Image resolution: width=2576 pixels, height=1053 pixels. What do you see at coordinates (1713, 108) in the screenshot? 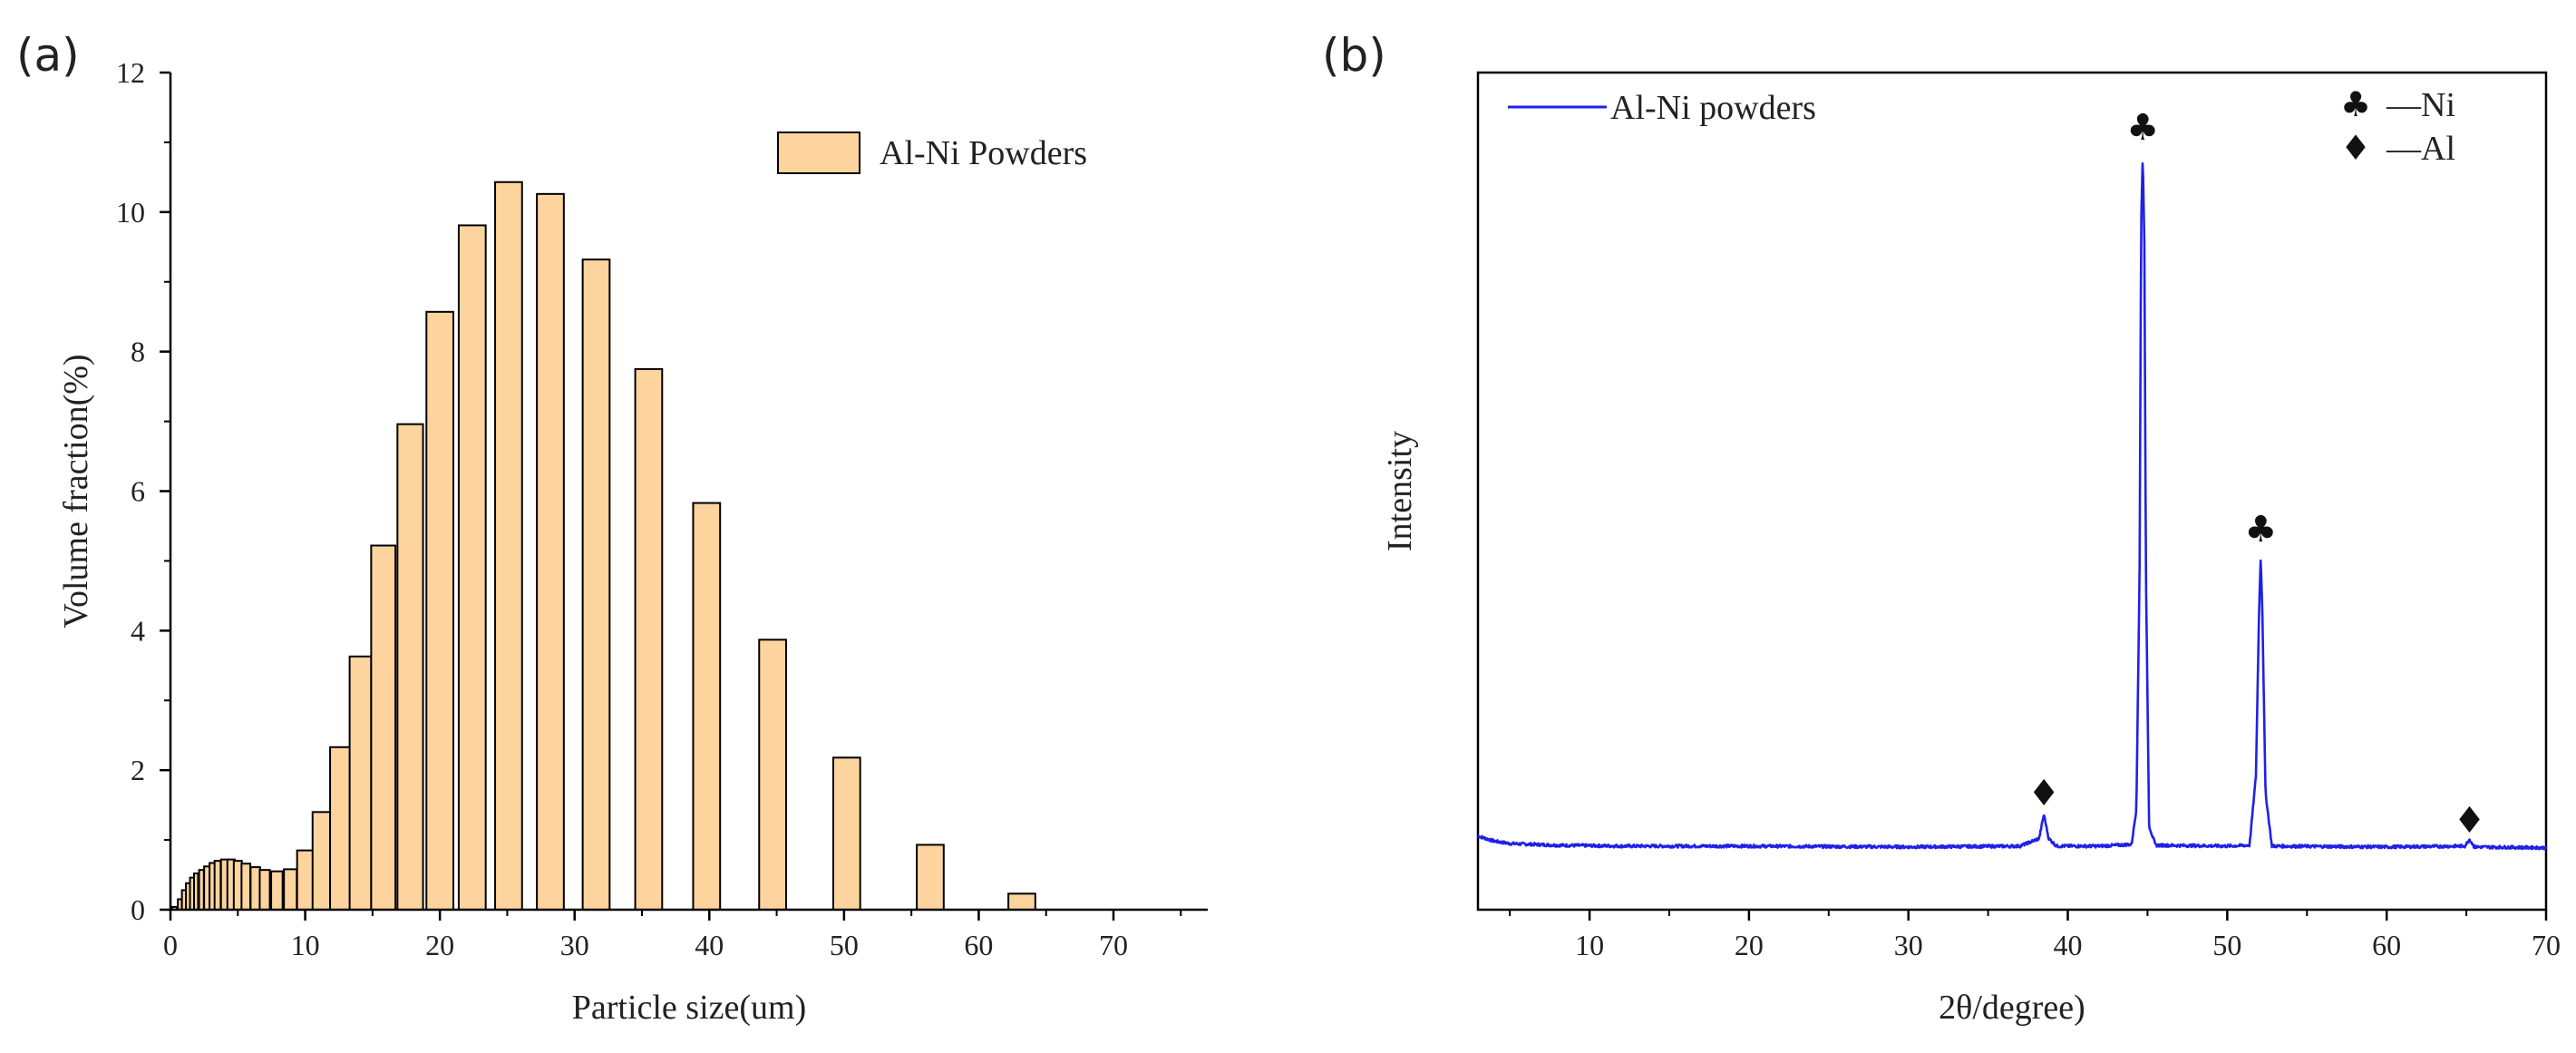
I see `legend-label: Al-Ni powders` at bounding box center [1713, 108].